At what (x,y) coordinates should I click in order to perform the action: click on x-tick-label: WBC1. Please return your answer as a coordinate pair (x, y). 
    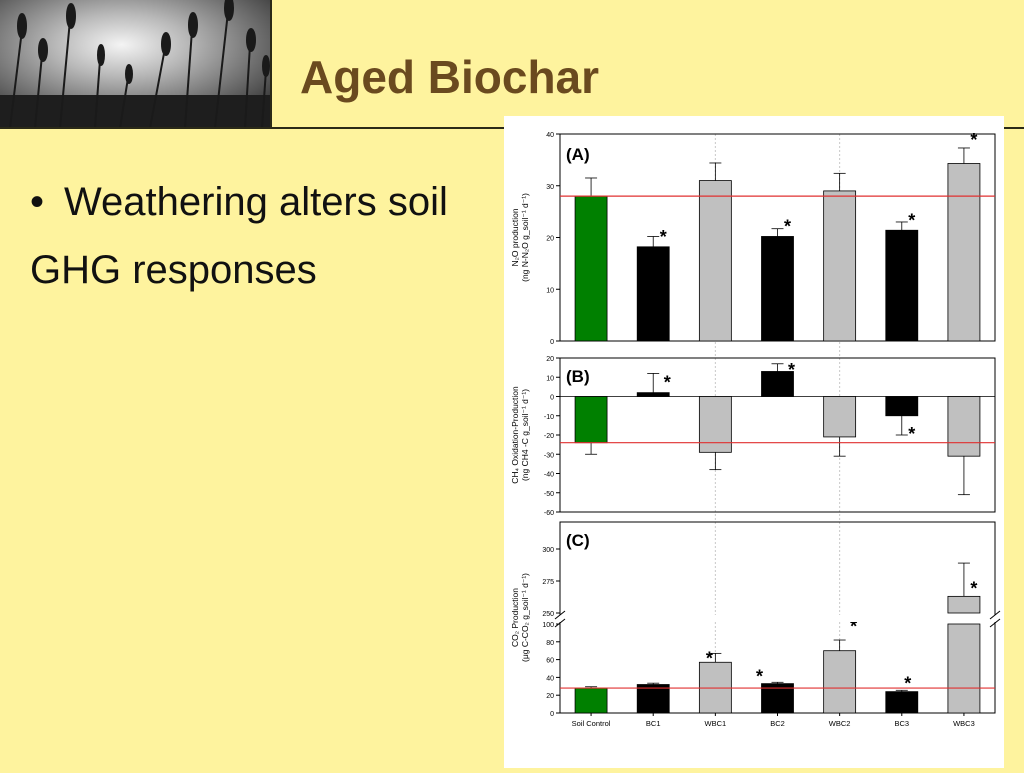
    Looking at the image, I should click on (716, 723).